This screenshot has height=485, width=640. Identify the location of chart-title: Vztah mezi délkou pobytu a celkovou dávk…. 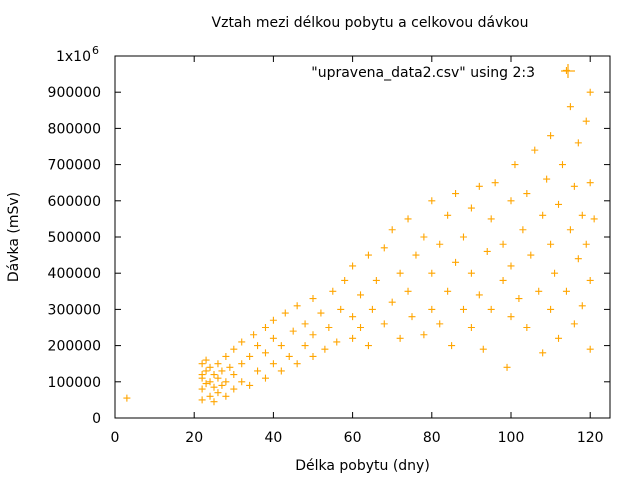
(370, 23).